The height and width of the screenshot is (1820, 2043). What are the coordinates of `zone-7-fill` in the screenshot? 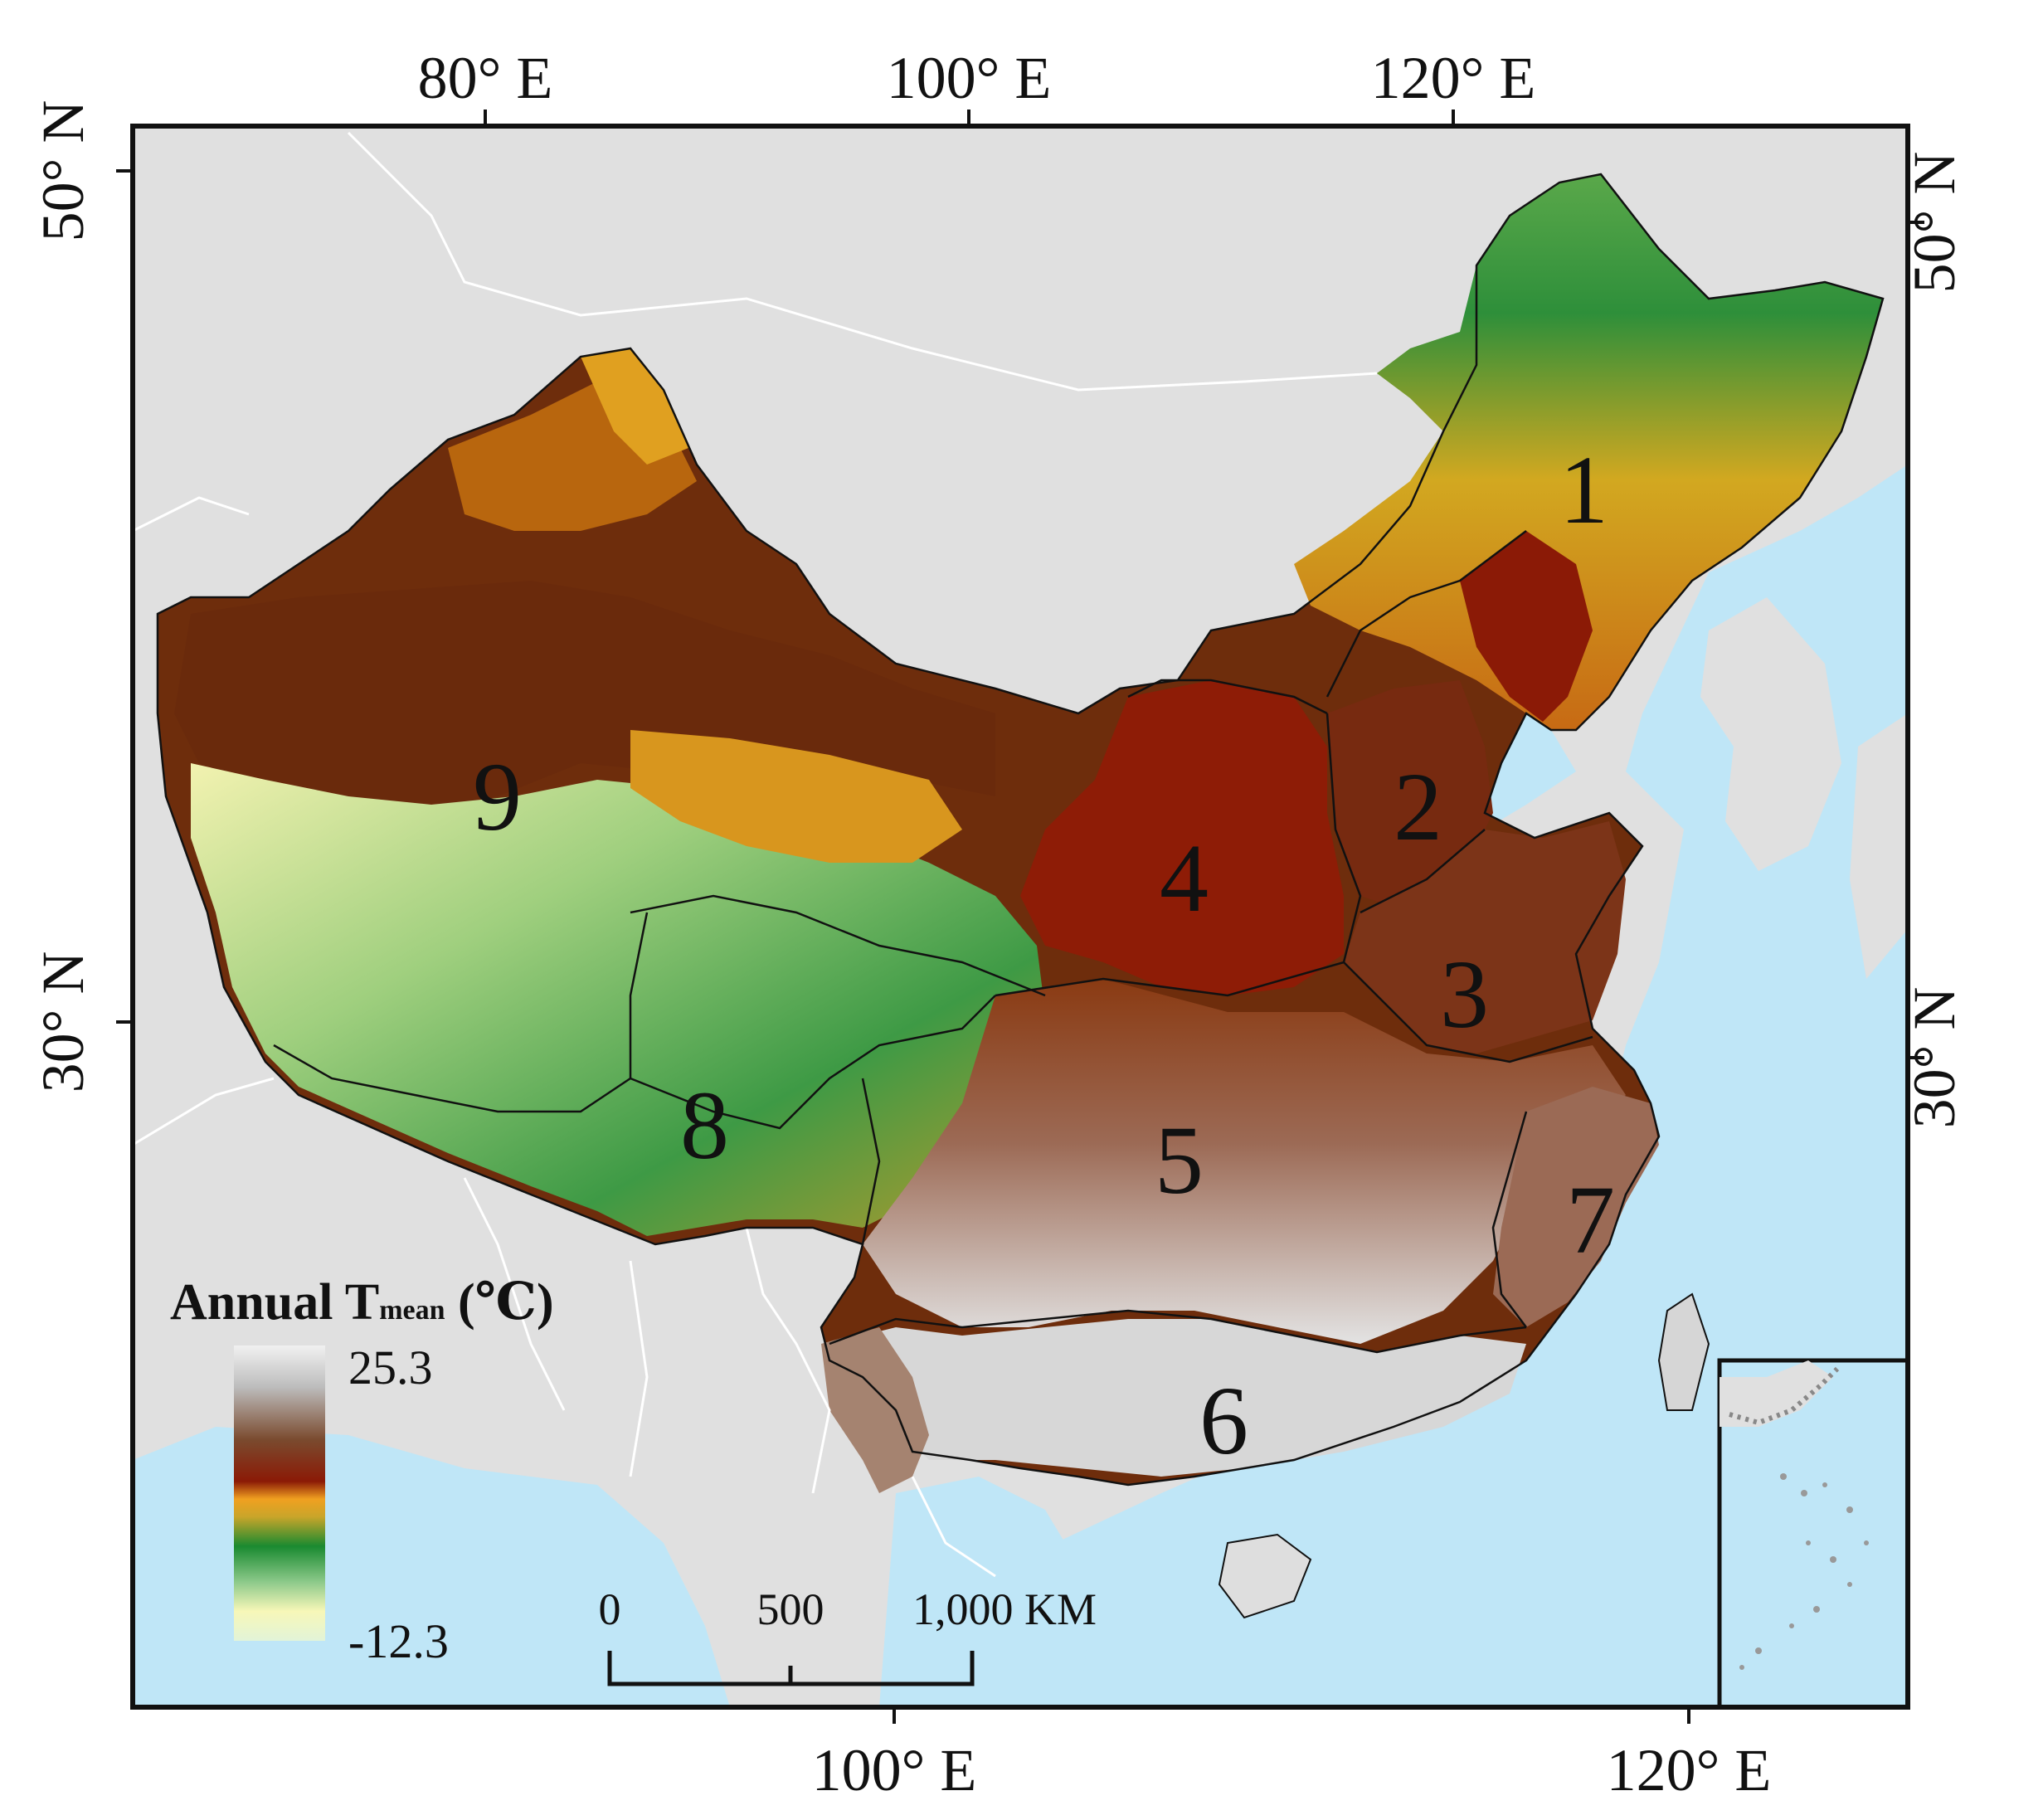 It's located at (1576, 1207).